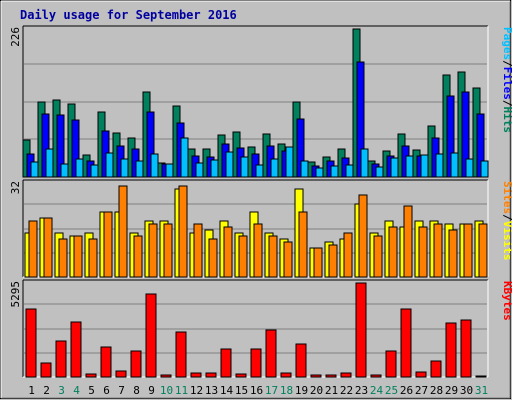  I want to click on day-label: 14, so click(227, 390).